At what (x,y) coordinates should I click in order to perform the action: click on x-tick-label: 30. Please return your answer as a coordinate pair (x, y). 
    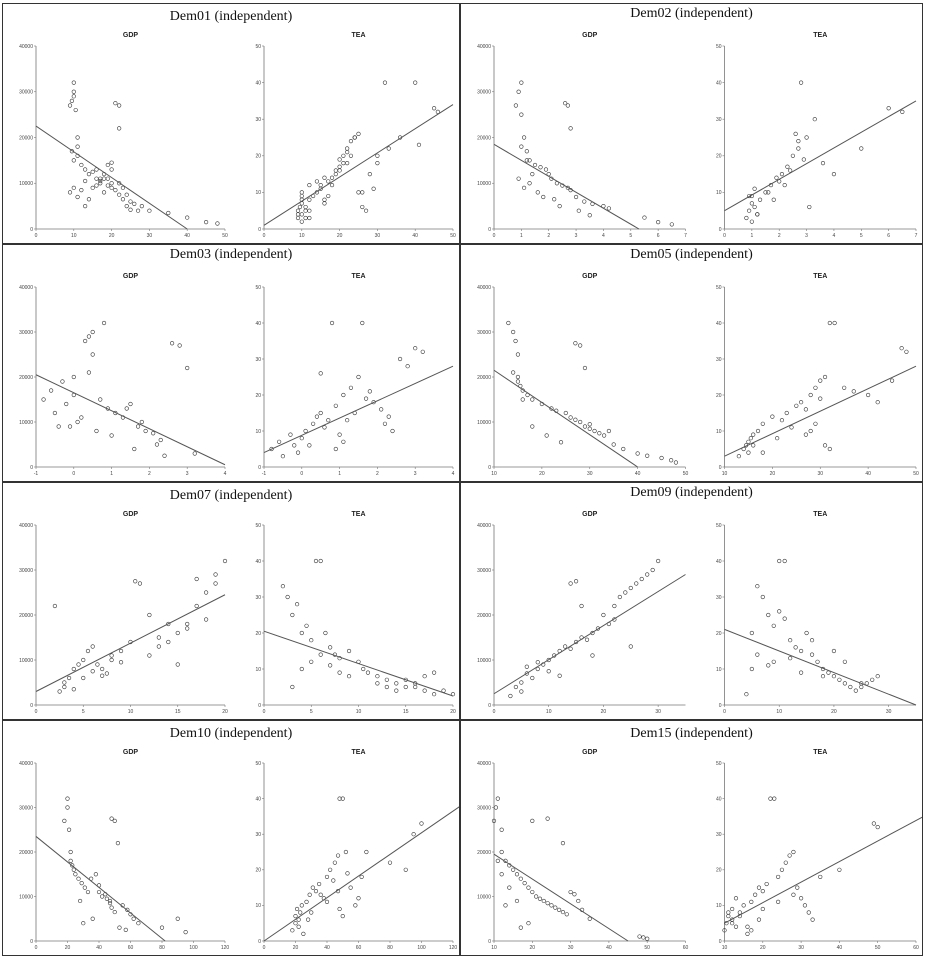
    Looking at the image, I should click on (889, 712).